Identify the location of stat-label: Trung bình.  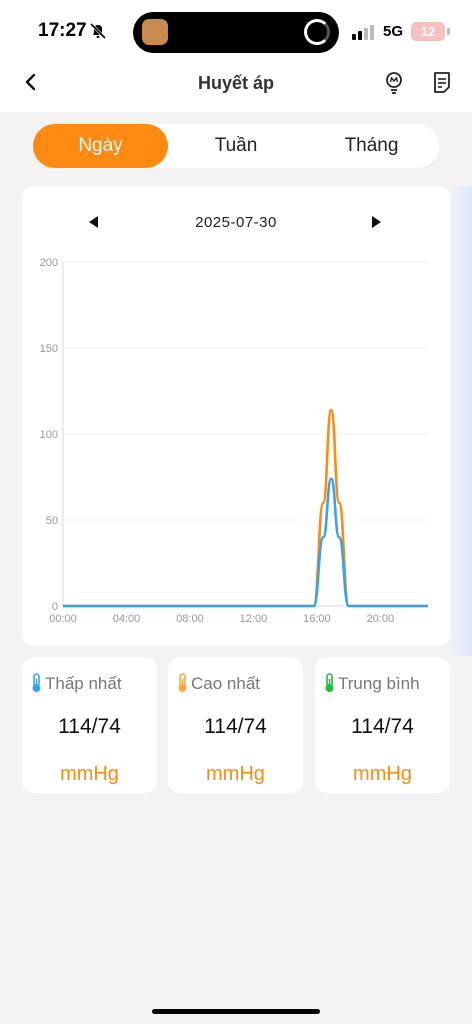
(379, 683).